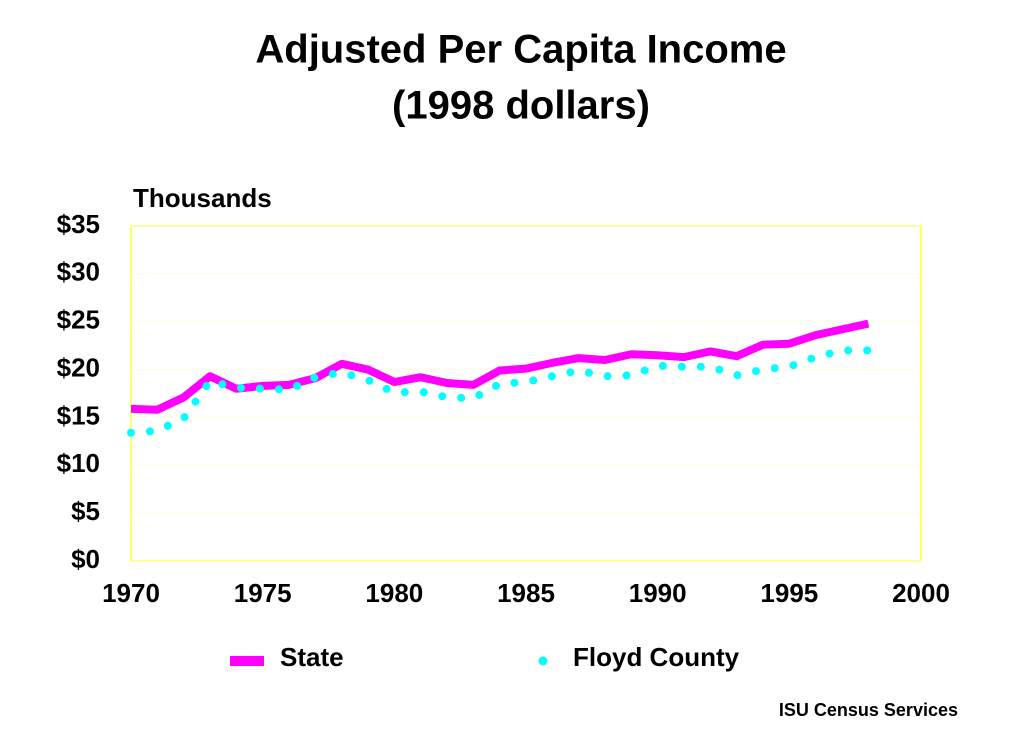 This screenshot has width=1023, height=744. Describe the element at coordinates (78, 272) in the screenshot. I see `y-tick-label: $30` at that location.